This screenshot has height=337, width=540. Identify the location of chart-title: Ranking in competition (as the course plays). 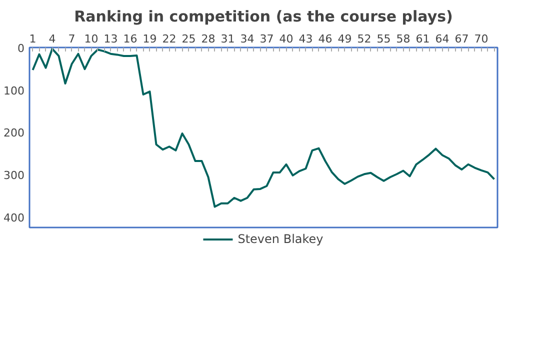
(263, 17).